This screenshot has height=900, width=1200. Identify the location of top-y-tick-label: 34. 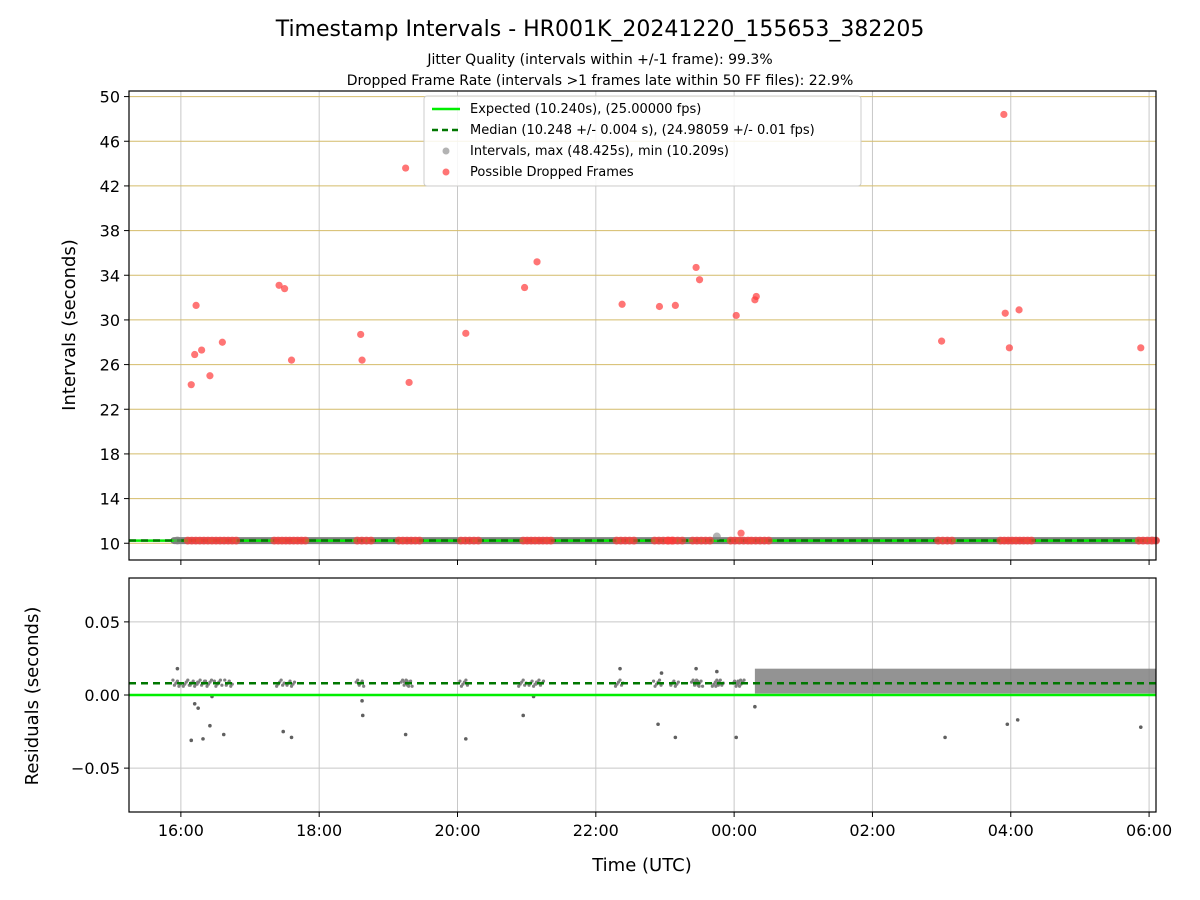
(110, 275).